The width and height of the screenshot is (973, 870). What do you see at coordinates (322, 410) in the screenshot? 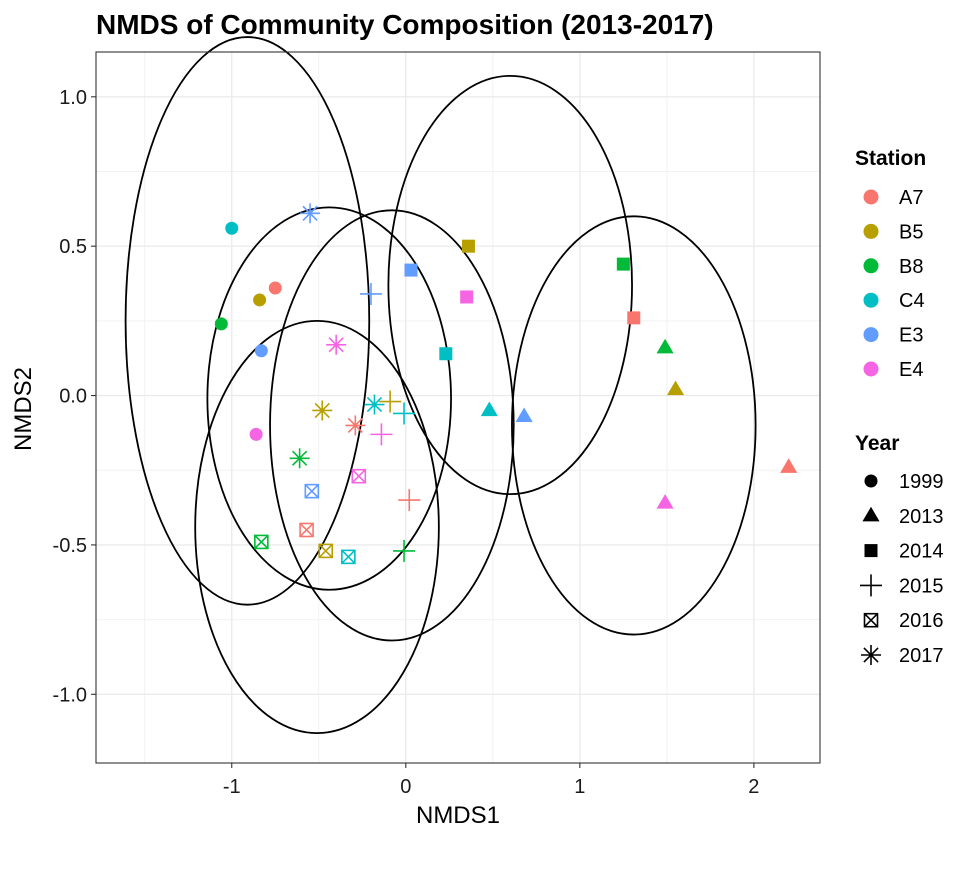
I see `point-b5-2017` at bounding box center [322, 410].